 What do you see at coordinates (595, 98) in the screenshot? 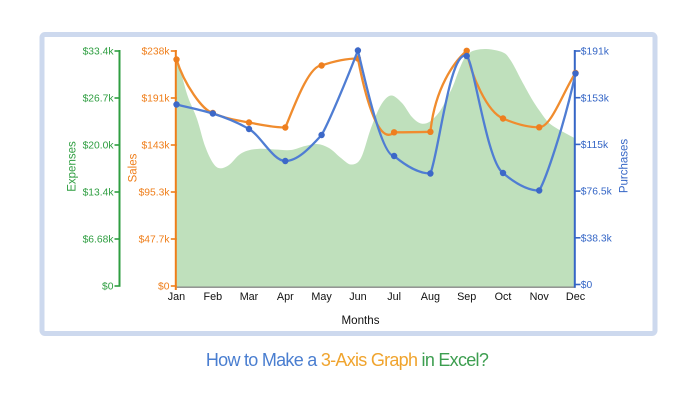
I see `svg-text: $153k` at bounding box center [595, 98].